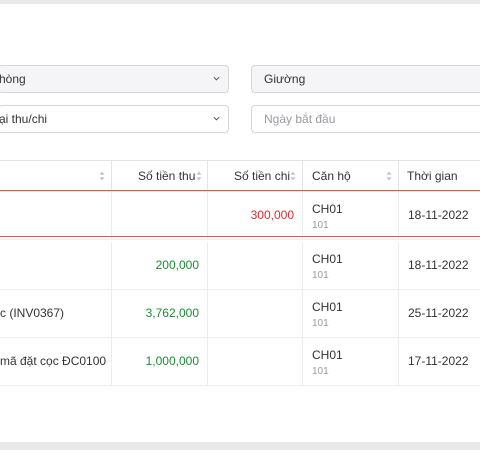 The image size is (480, 450). What do you see at coordinates (114, 79) in the screenshot?
I see `room-select: hòng` at bounding box center [114, 79].